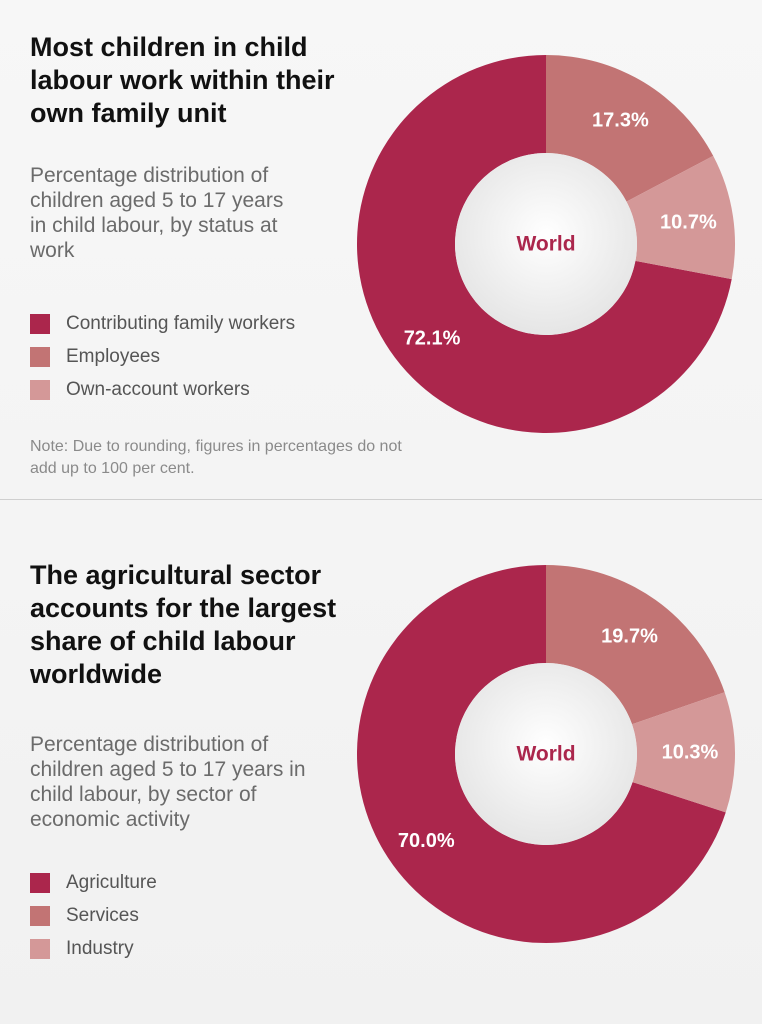 The height and width of the screenshot is (1024, 762). Describe the element at coordinates (102, 915) in the screenshot. I see `legend-label: Services` at that location.